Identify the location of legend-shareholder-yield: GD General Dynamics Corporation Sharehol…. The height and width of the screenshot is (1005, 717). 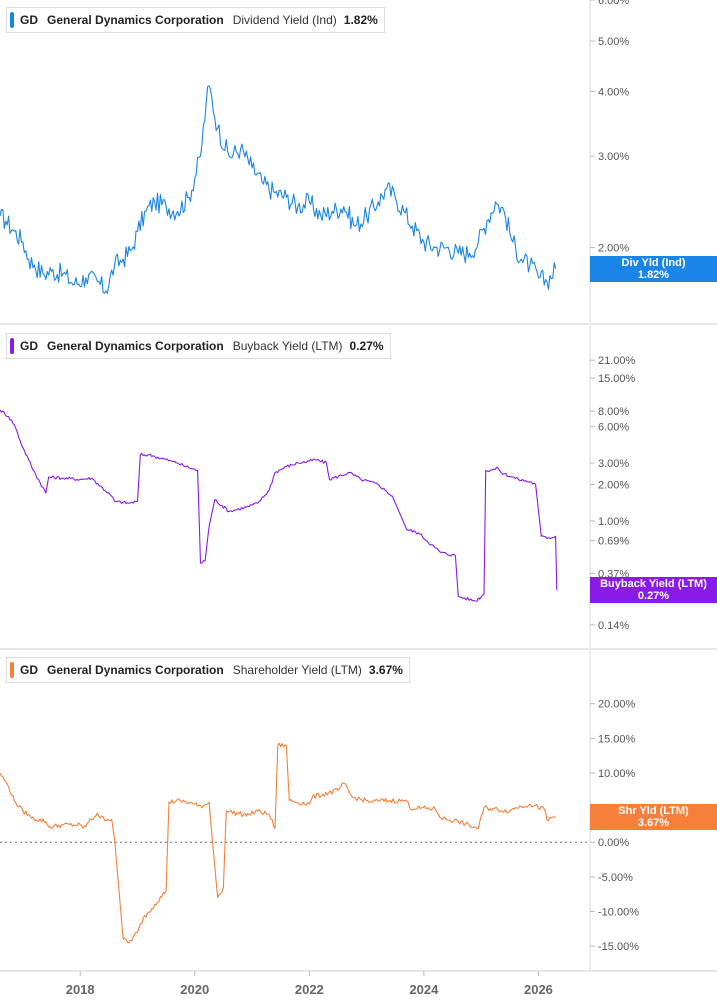
(208, 670).